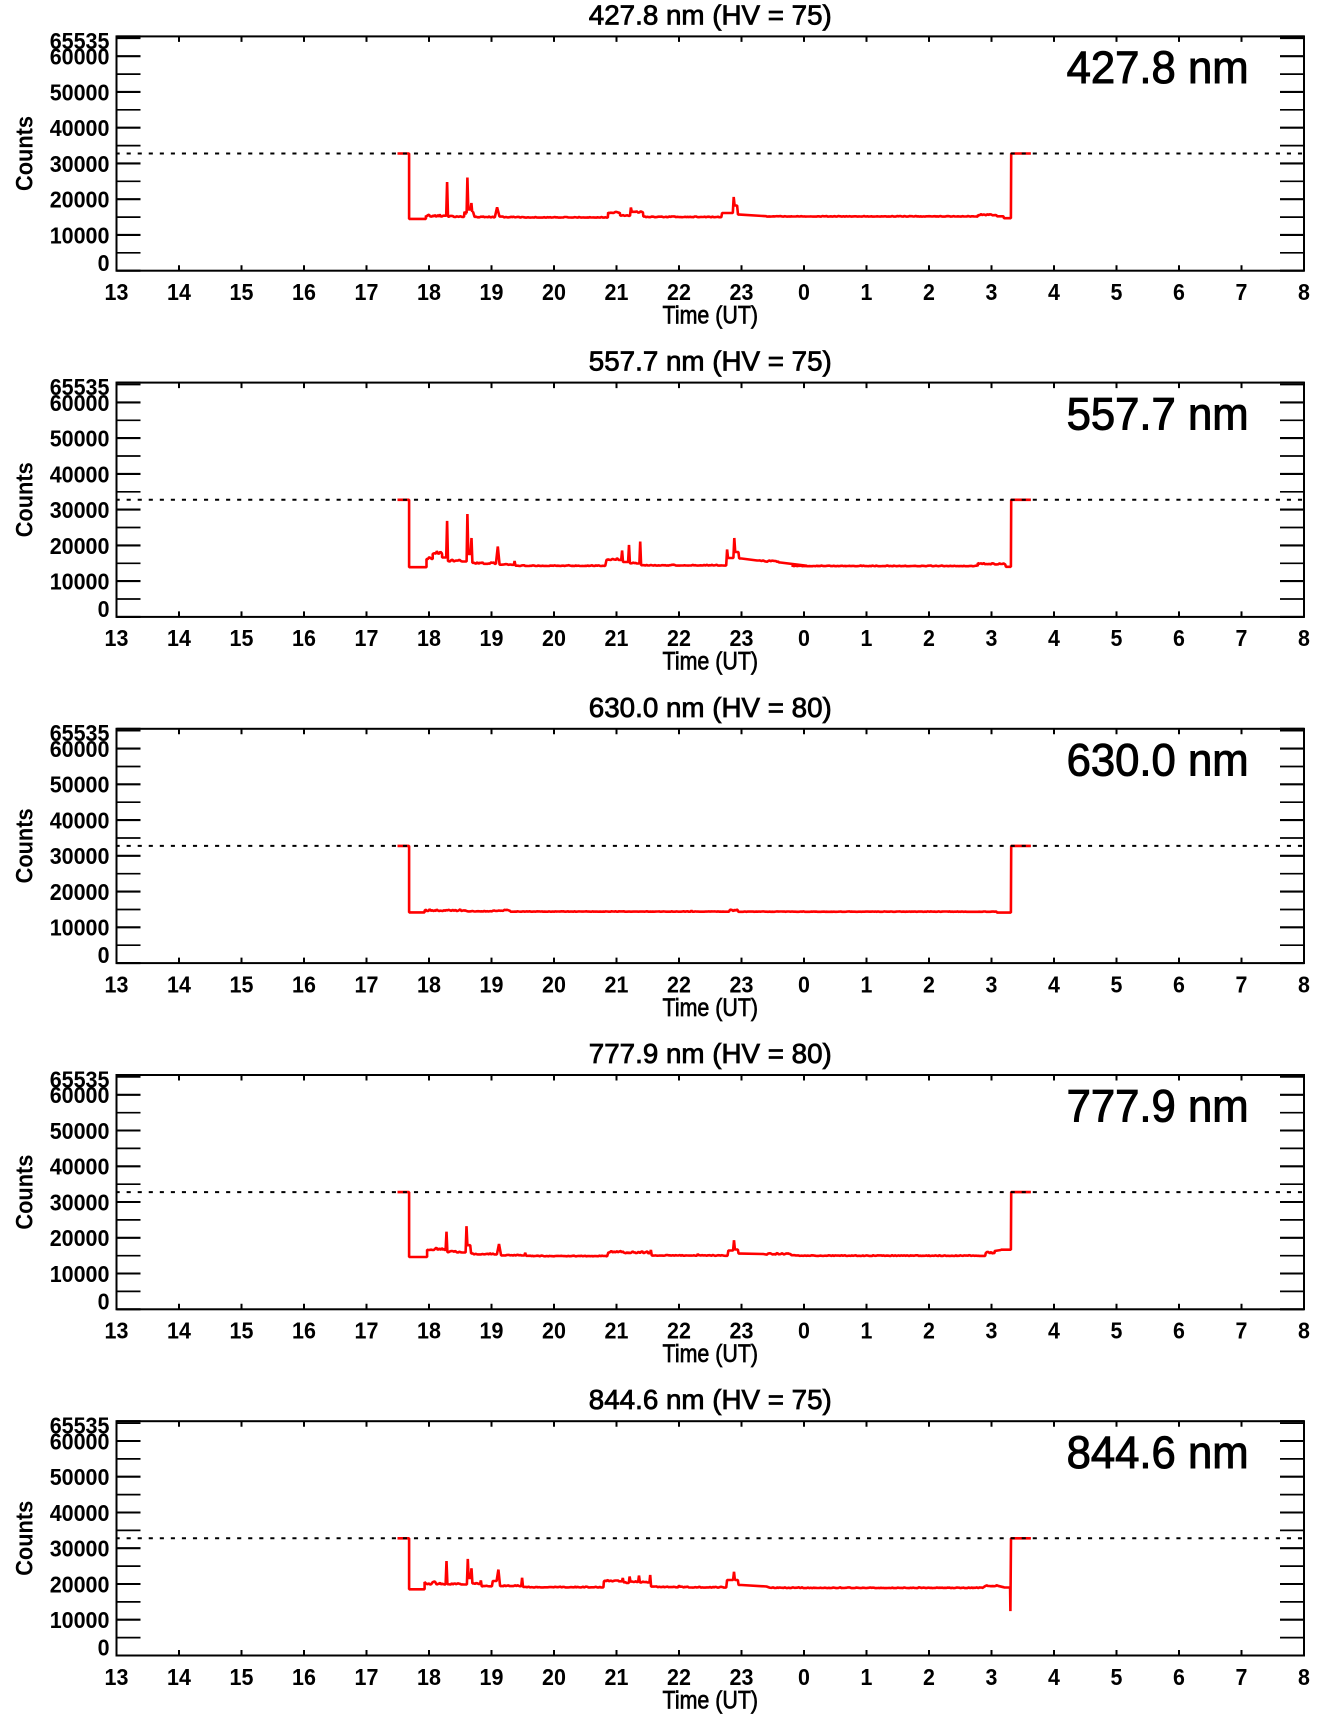 The width and height of the screenshot is (1336, 1731). What do you see at coordinates (1054, 1677) in the screenshot?
I see `svg-text: 4` at bounding box center [1054, 1677].